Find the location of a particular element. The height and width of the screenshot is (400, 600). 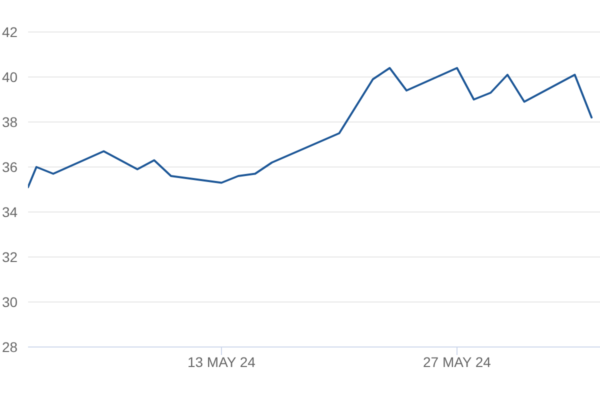

y-tick-label: 40 is located at coordinates (10, 77).